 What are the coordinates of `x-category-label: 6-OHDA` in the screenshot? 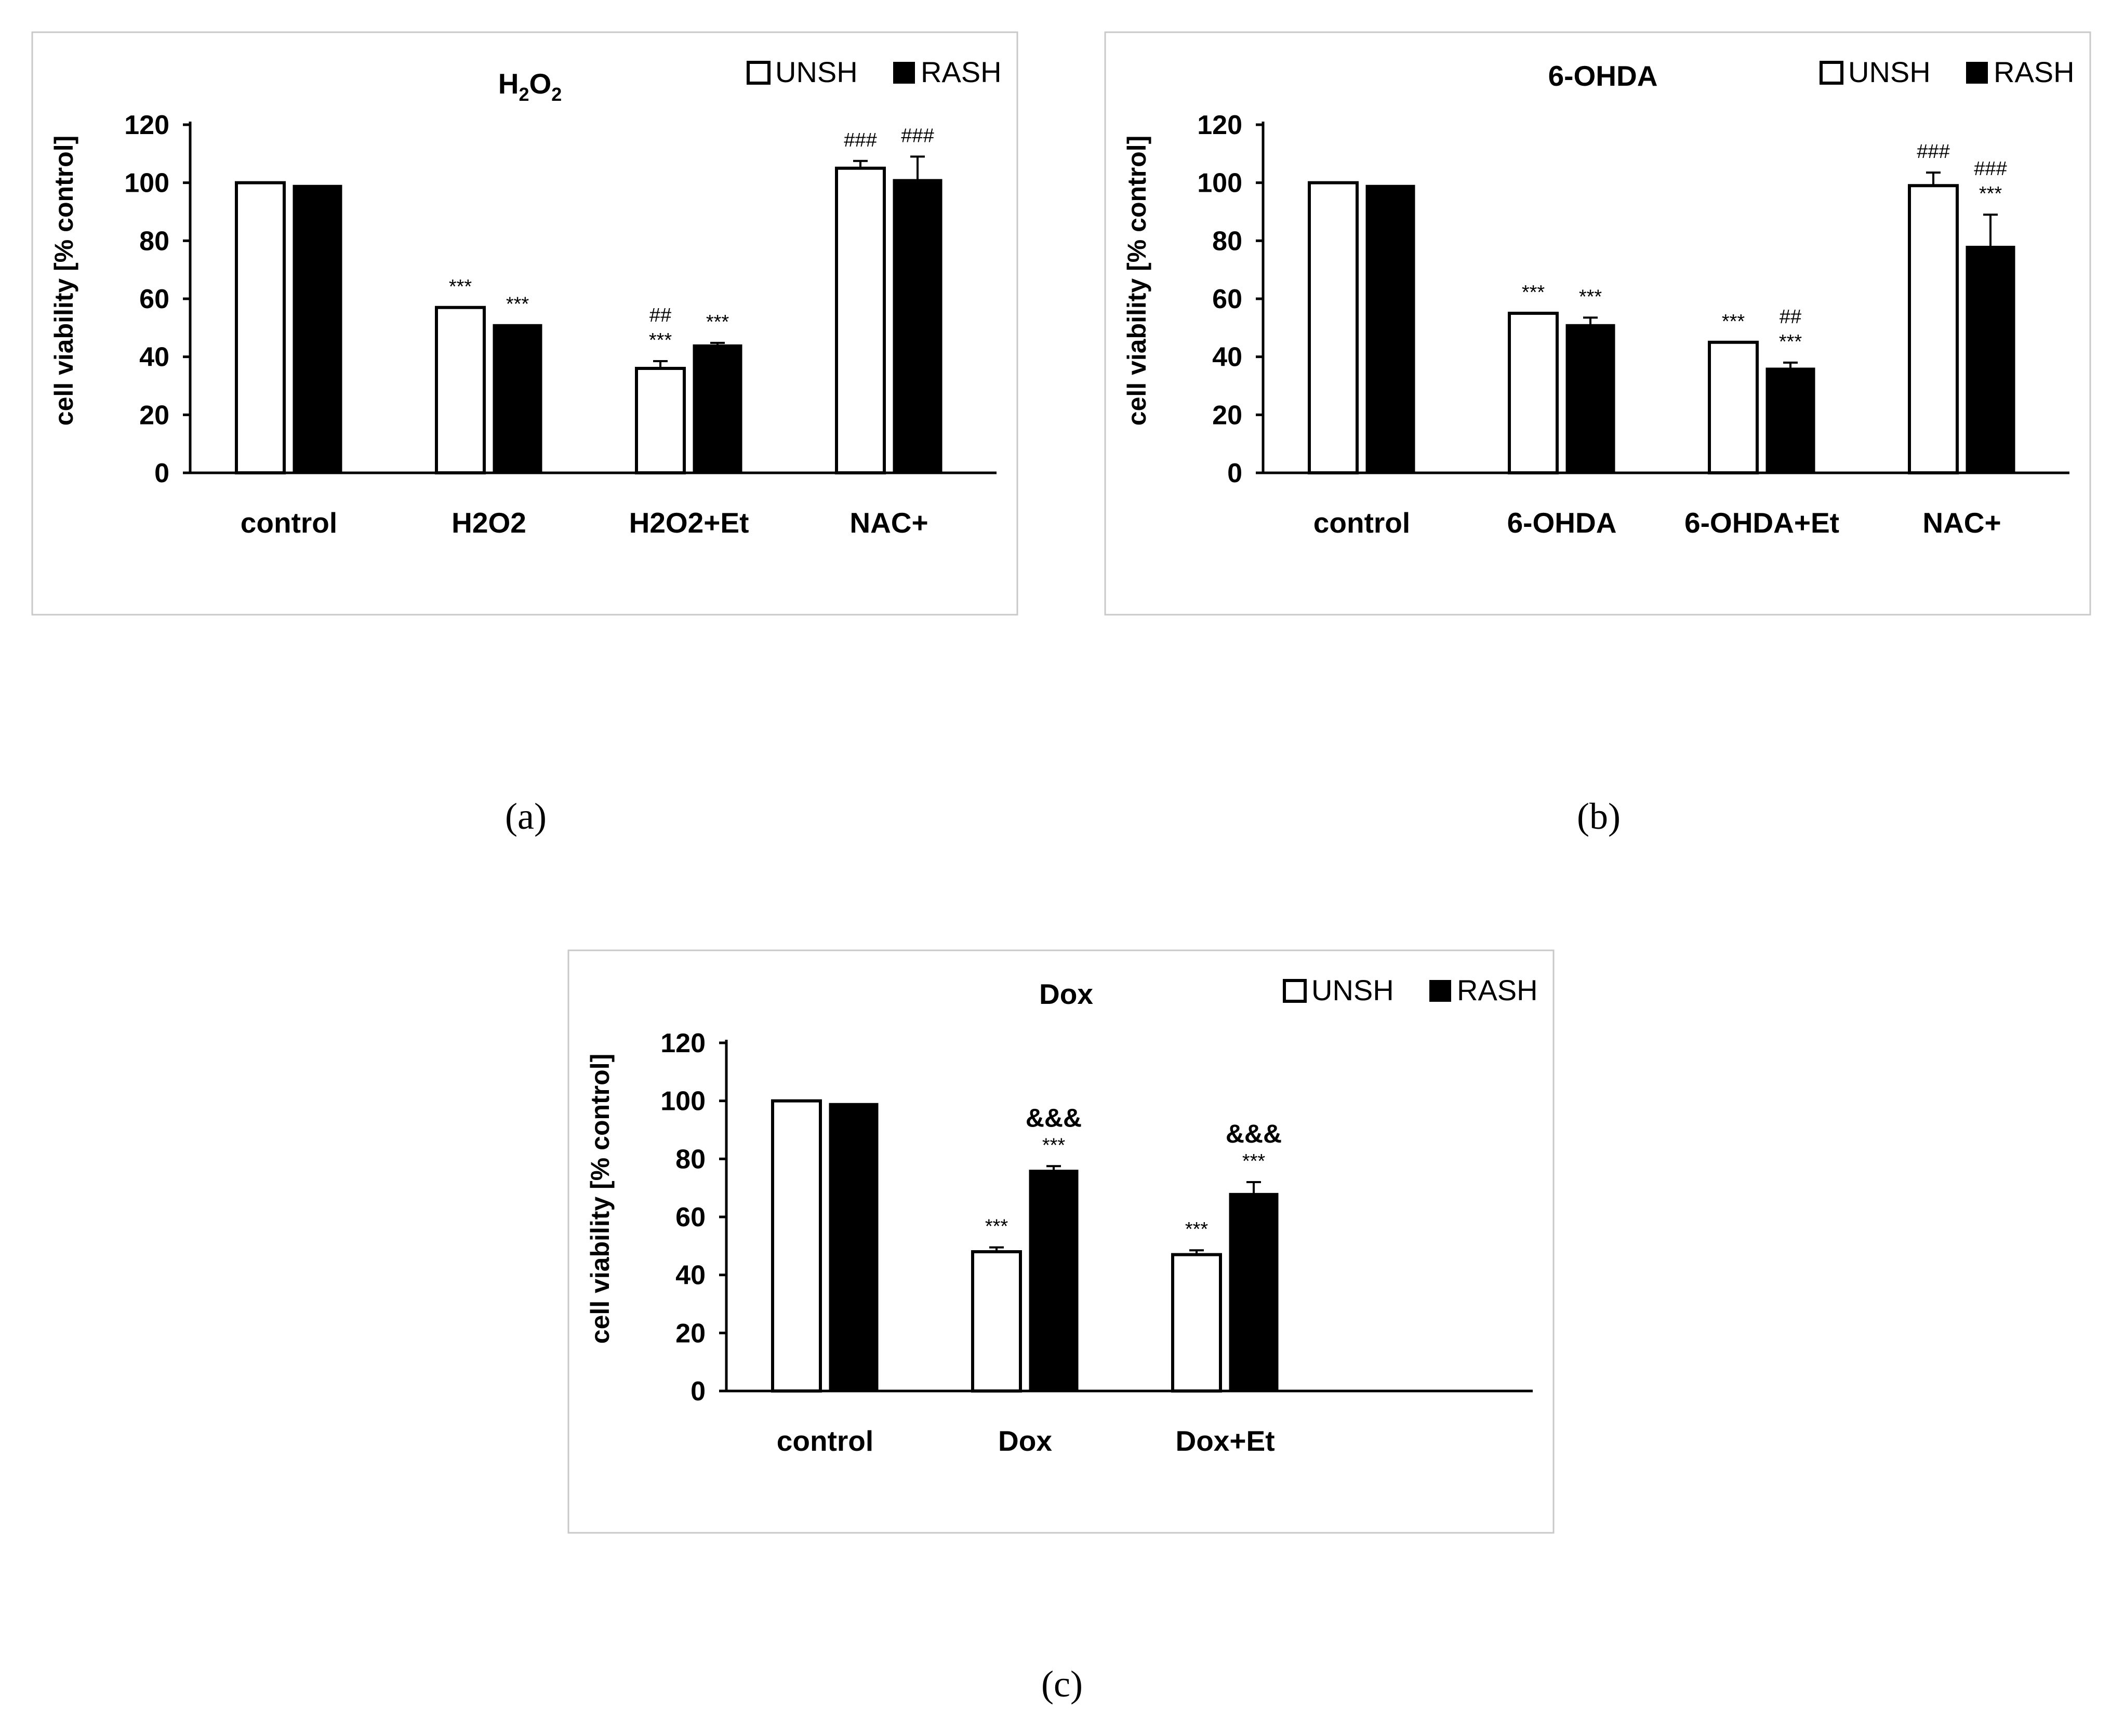 It's located at (1562, 523).